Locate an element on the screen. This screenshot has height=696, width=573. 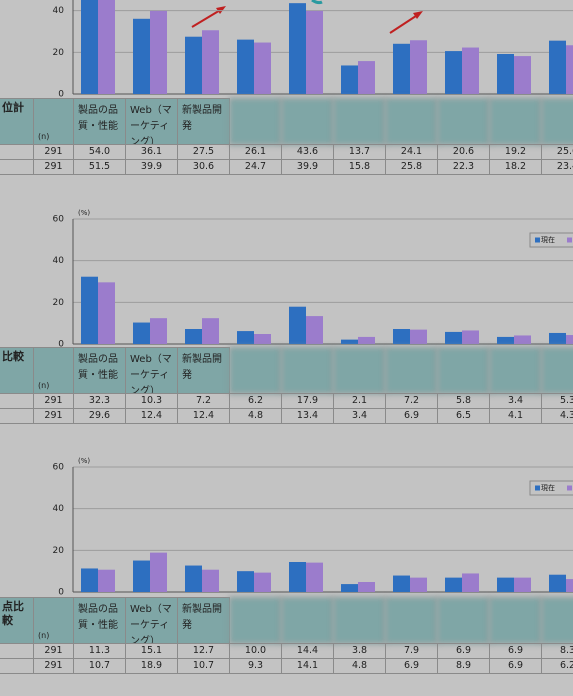
table-value: 10.0 is located at coordinates (255, 651).